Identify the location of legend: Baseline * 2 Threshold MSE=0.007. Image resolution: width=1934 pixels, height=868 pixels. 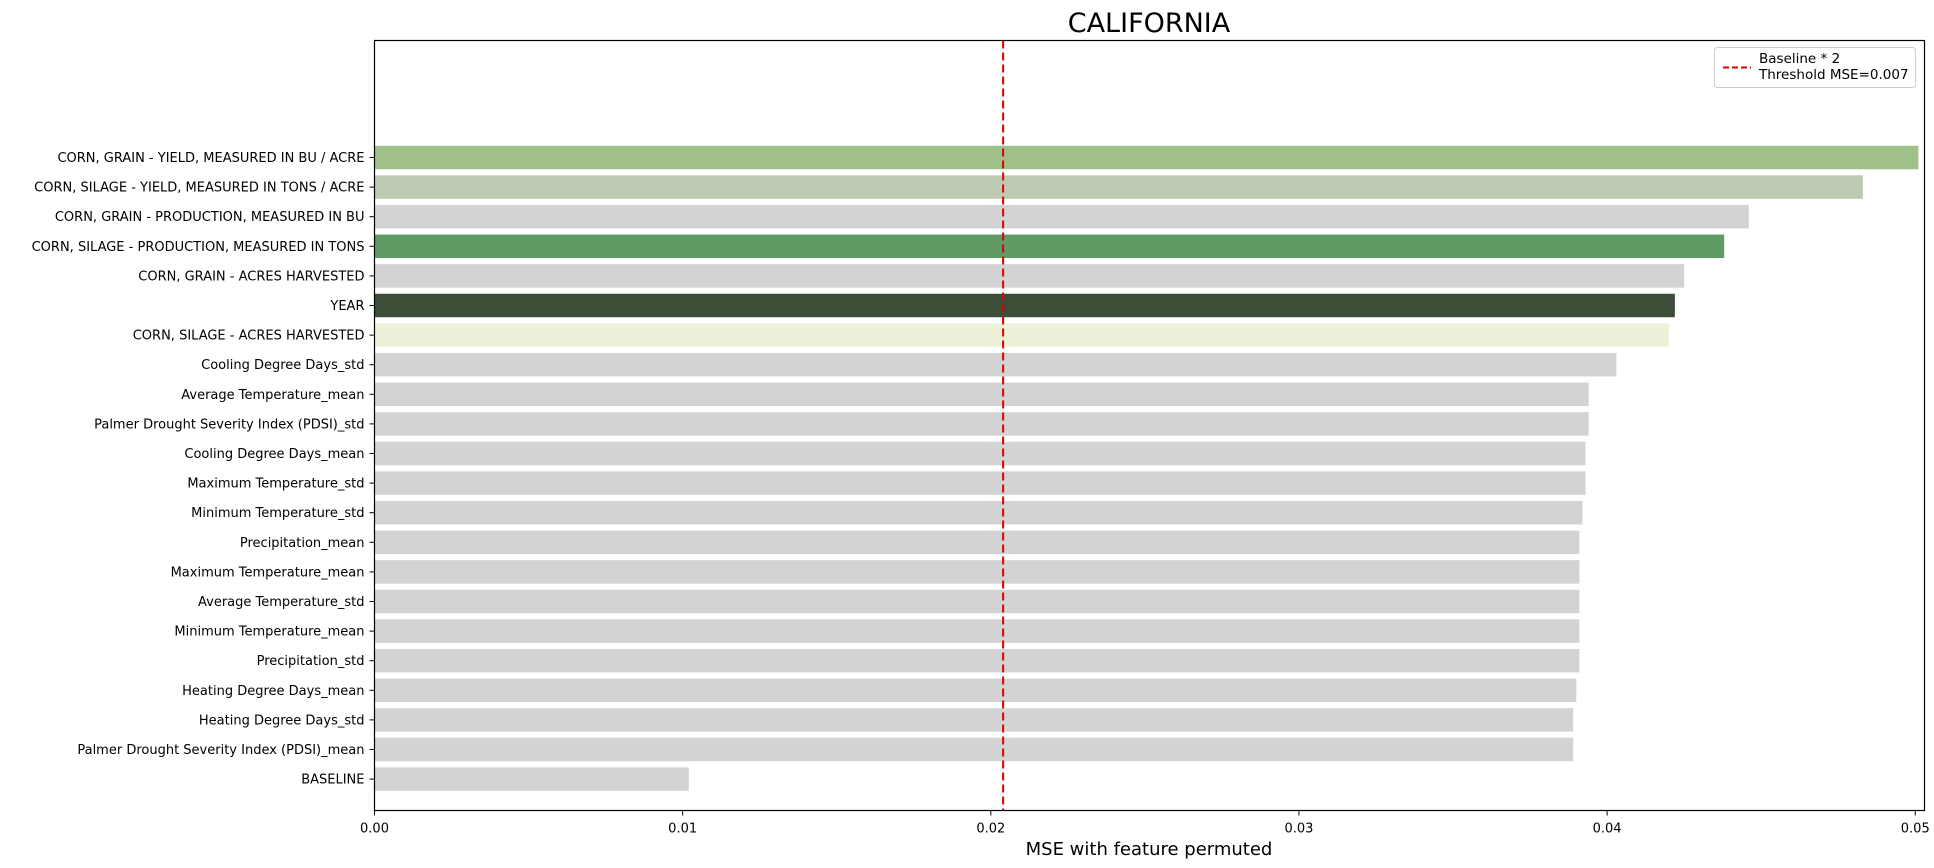
(1815, 67).